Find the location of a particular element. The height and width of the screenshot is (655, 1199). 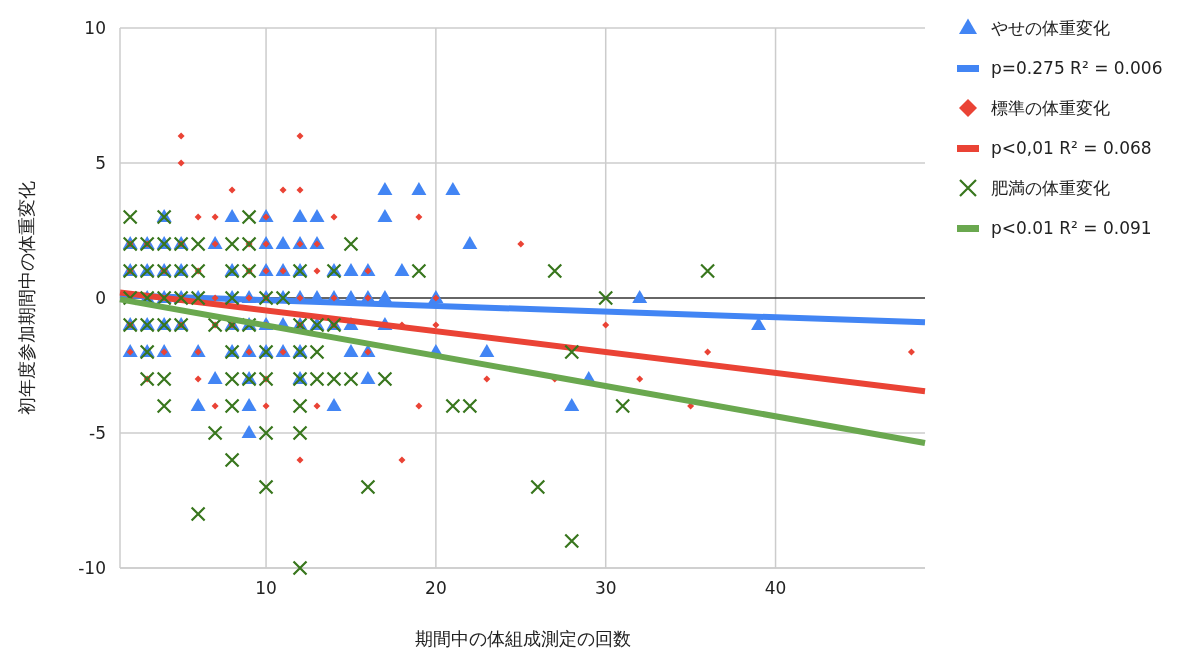

x-tick-label: 10 is located at coordinates (266, 588).